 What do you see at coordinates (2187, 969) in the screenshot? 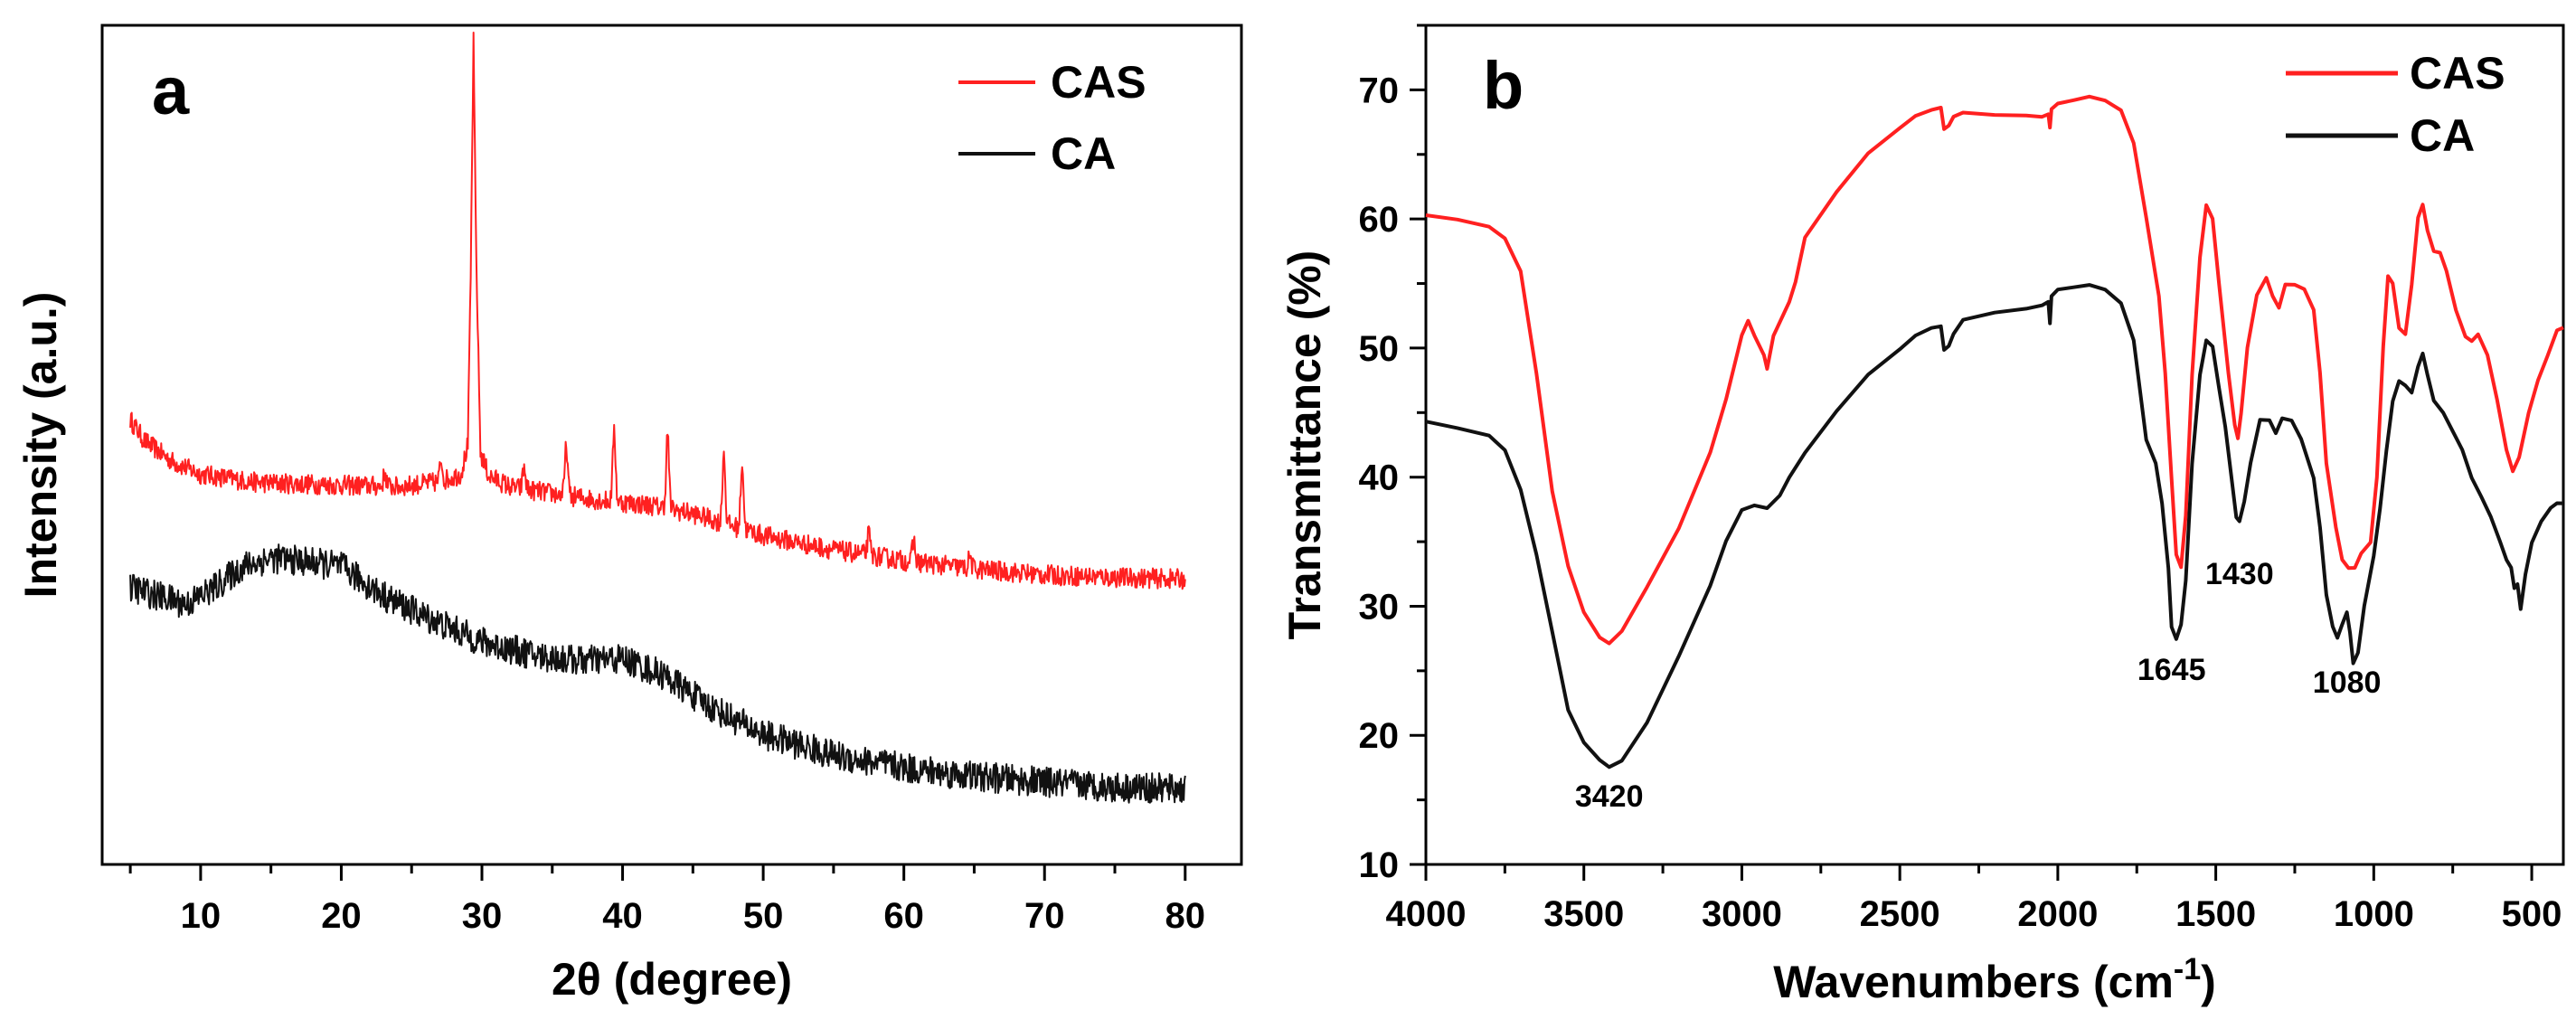
I see `x-axis-title-superscript: -1` at bounding box center [2187, 969].